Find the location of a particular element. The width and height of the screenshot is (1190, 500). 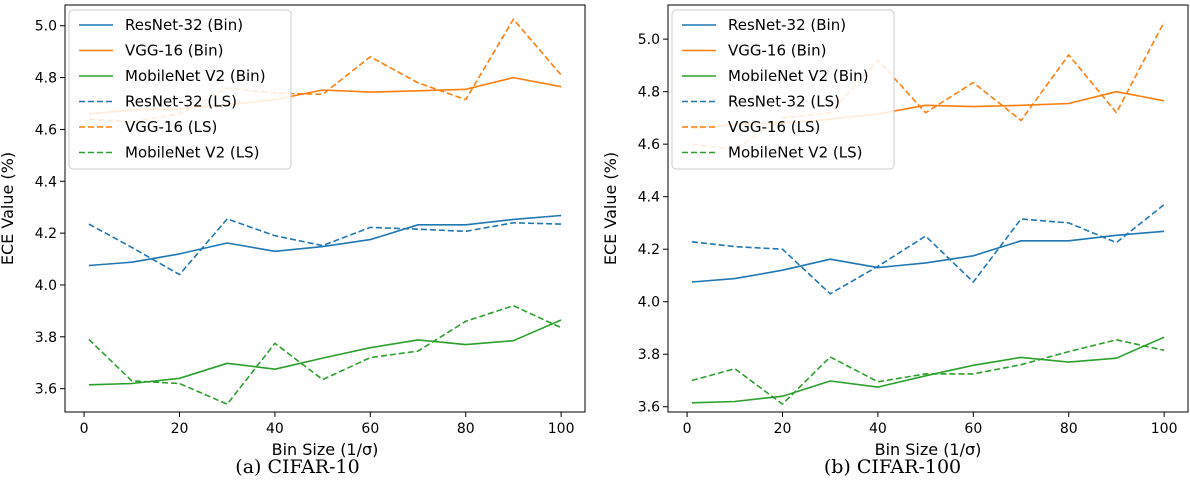

caption-cifar100: (b) CIFAR-100 is located at coordinates (892, 467).